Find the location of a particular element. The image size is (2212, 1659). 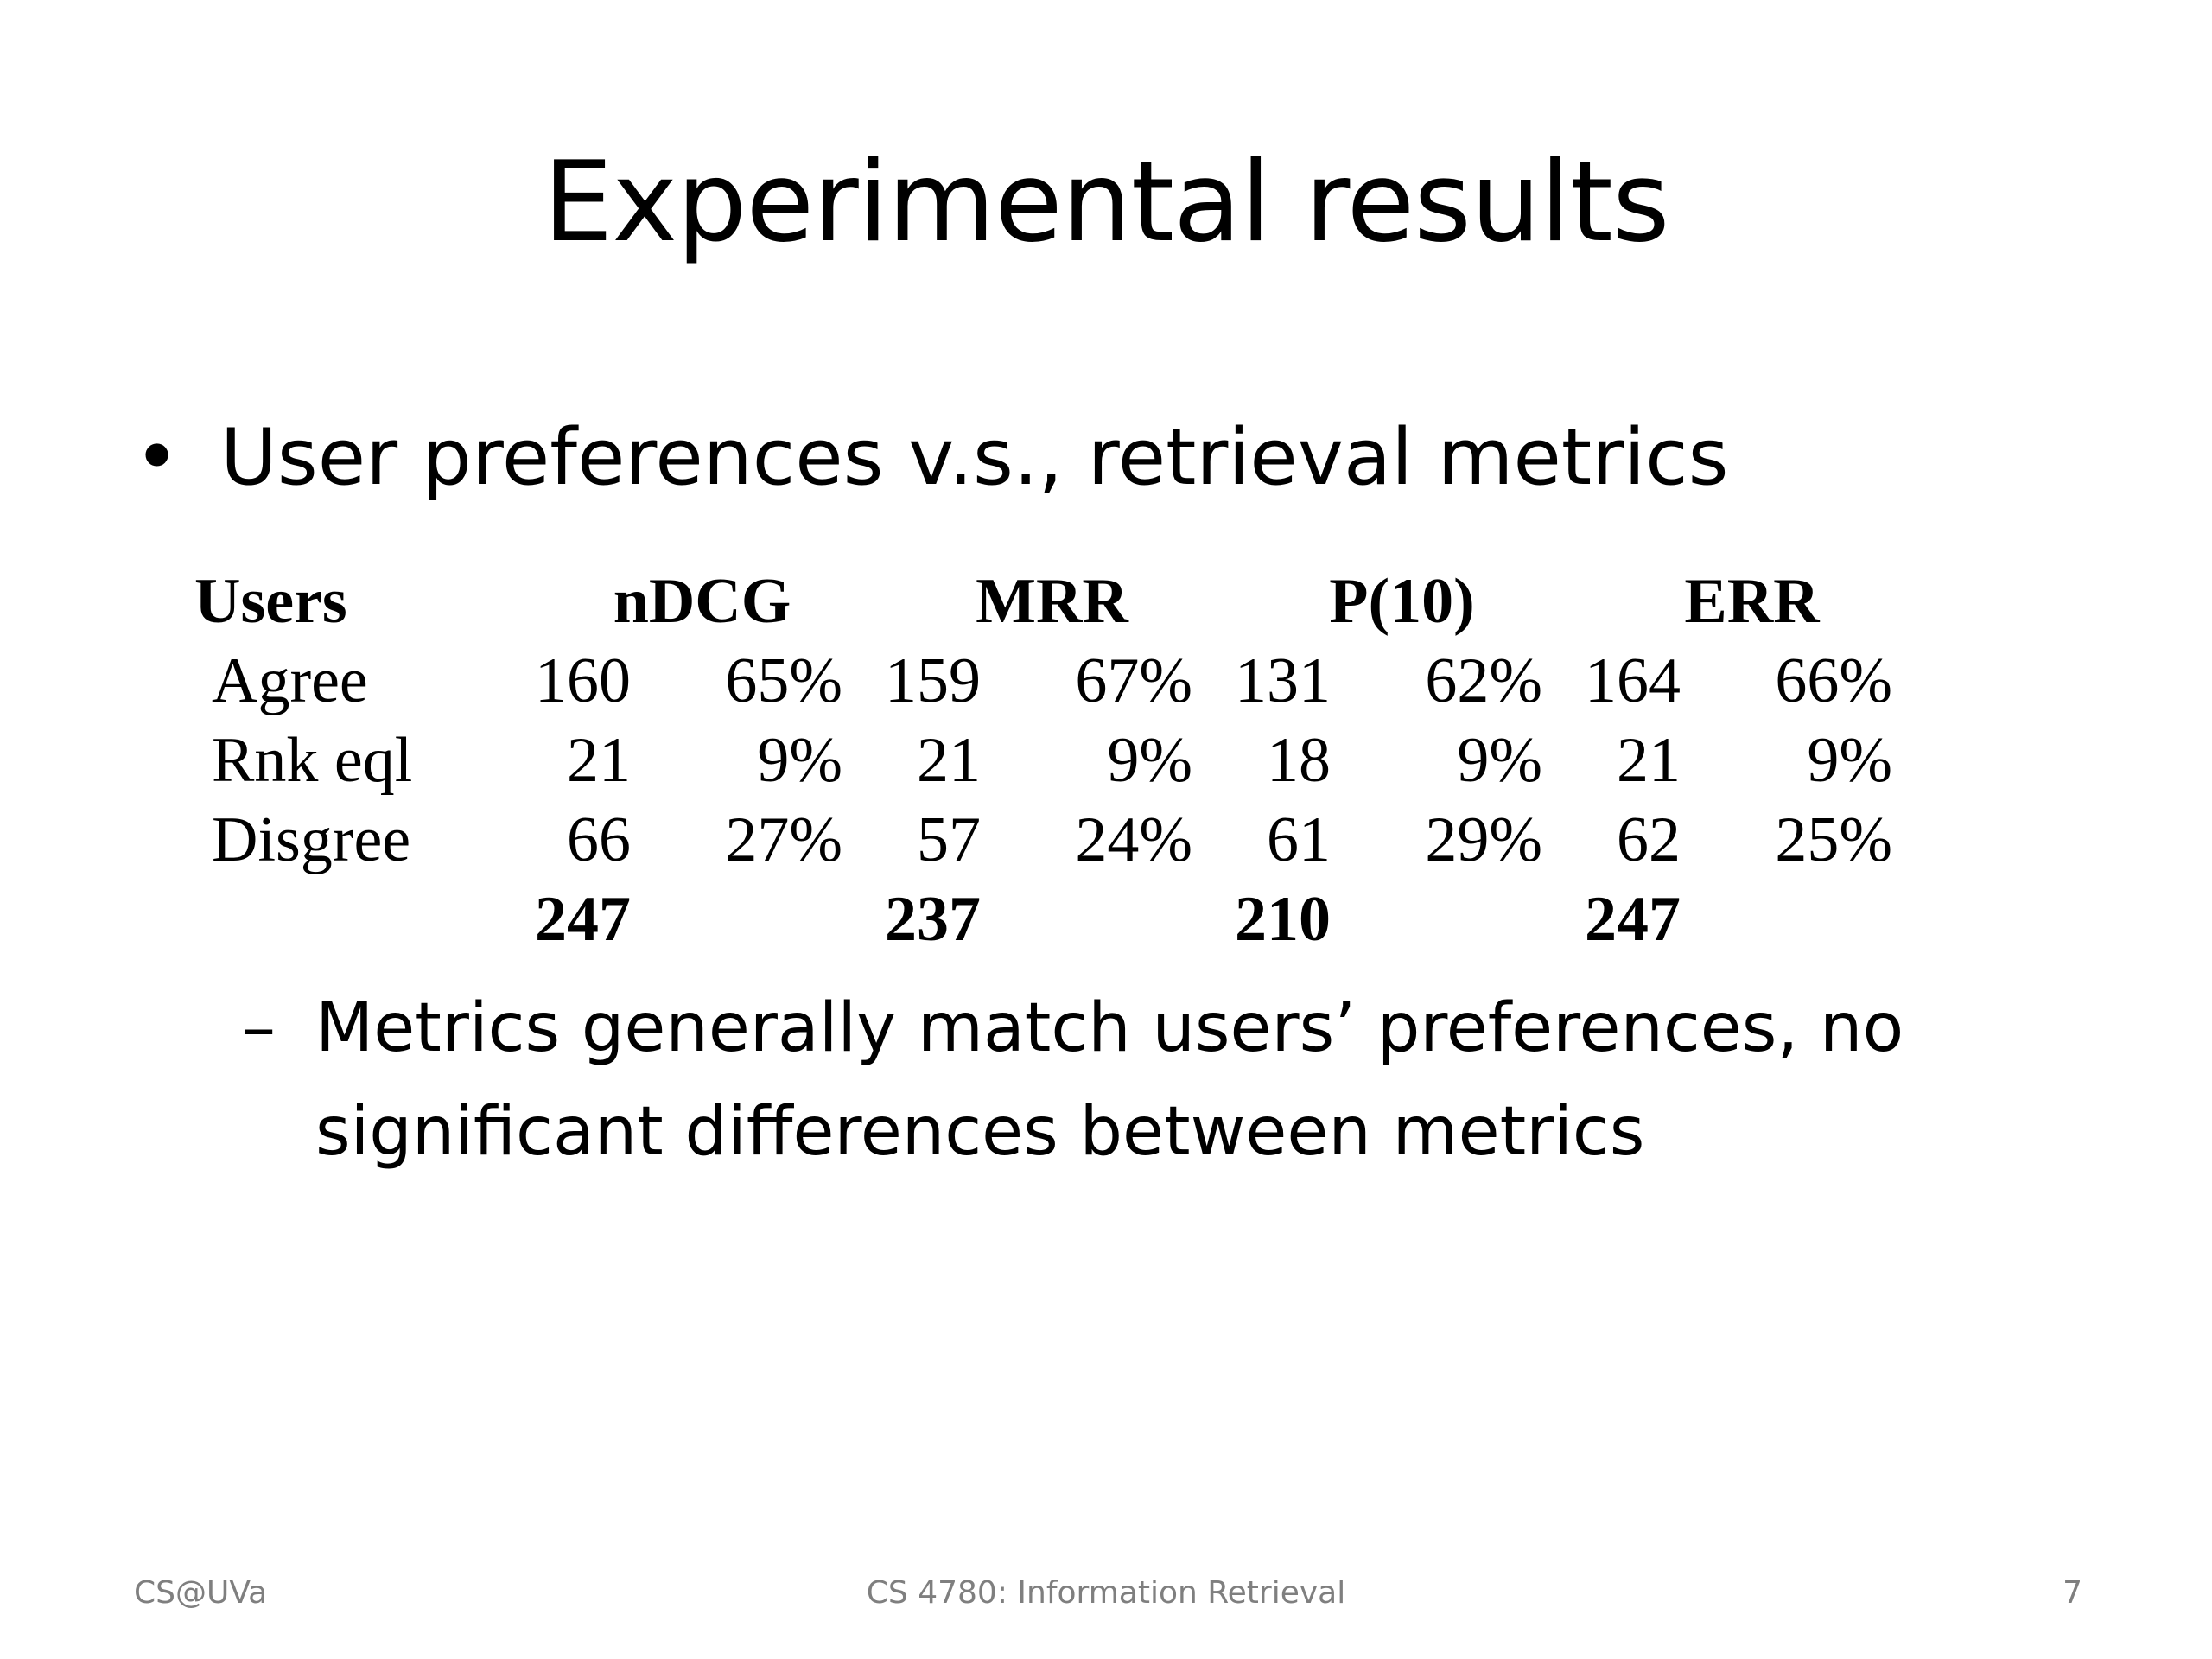

cell-count: 62 is located at coordinates (1649, 839).